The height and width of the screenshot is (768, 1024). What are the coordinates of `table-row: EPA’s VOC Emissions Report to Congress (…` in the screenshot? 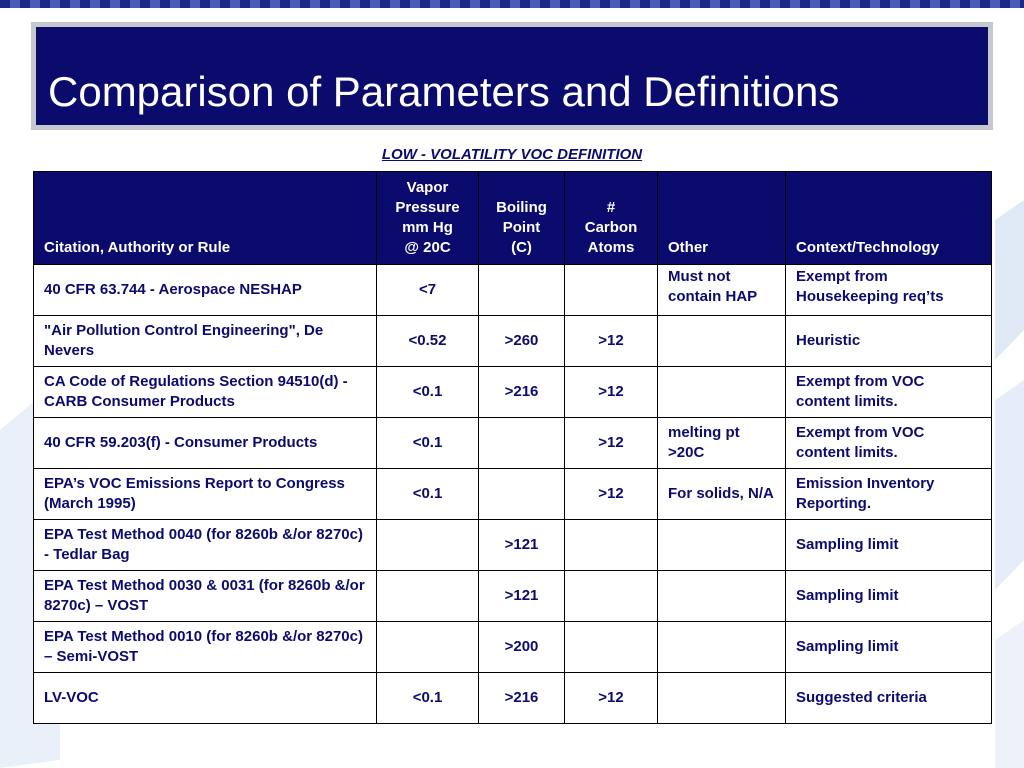 It's located at (512, 494).